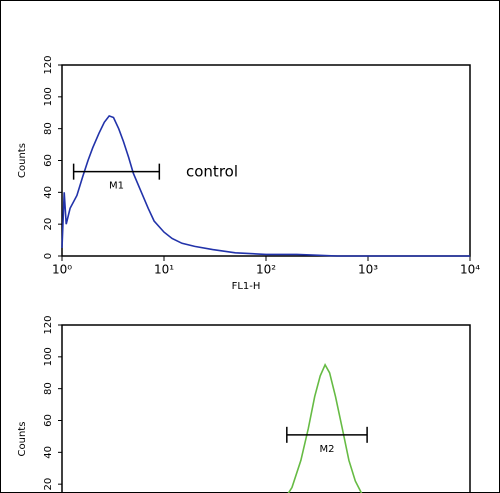 The width and height of the screenshot is (500, 493). What do you see at coordinates (164, 270) in the screenshot?
I see `x-tick-label: 10¹` at bounding box center [164, 270].